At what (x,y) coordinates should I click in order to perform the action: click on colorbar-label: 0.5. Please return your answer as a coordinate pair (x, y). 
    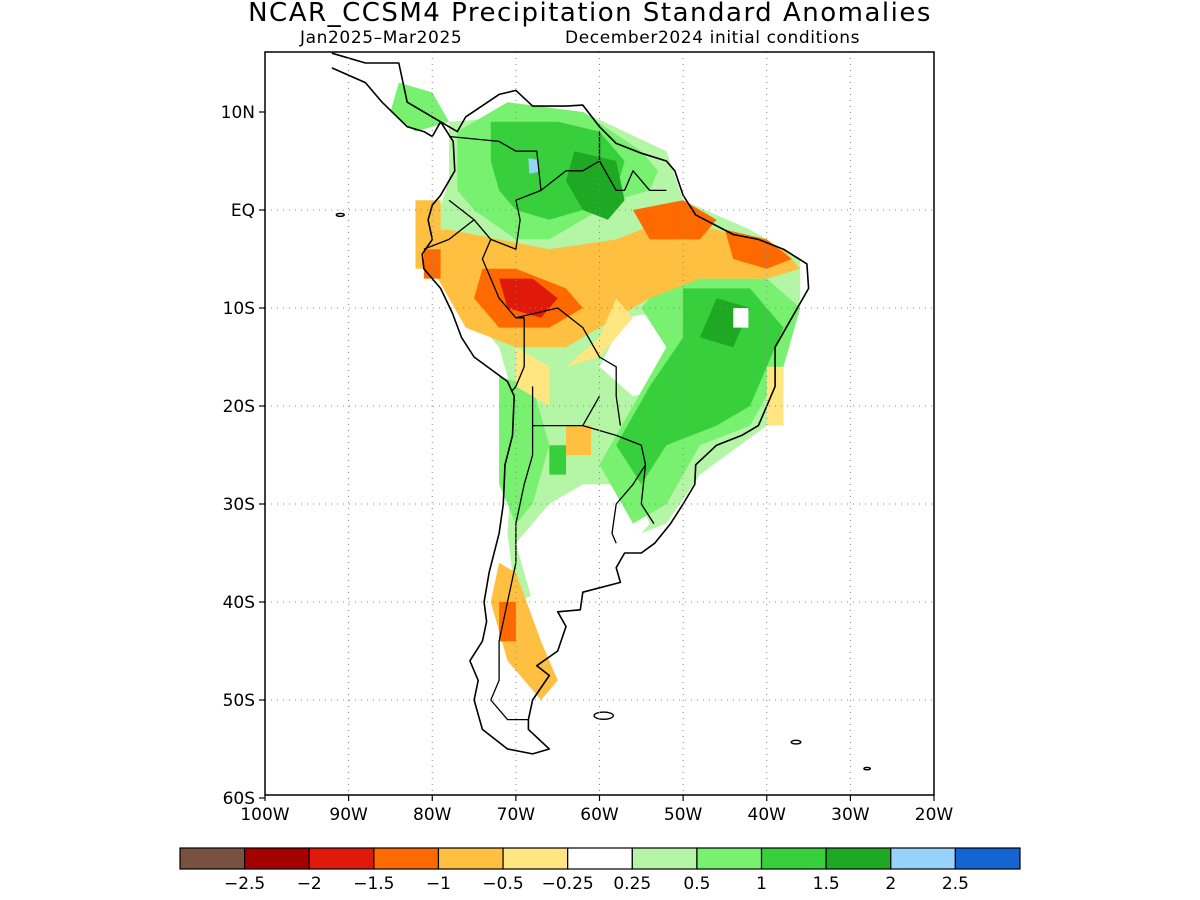
    Looking at the image, I should click on (696, 884).